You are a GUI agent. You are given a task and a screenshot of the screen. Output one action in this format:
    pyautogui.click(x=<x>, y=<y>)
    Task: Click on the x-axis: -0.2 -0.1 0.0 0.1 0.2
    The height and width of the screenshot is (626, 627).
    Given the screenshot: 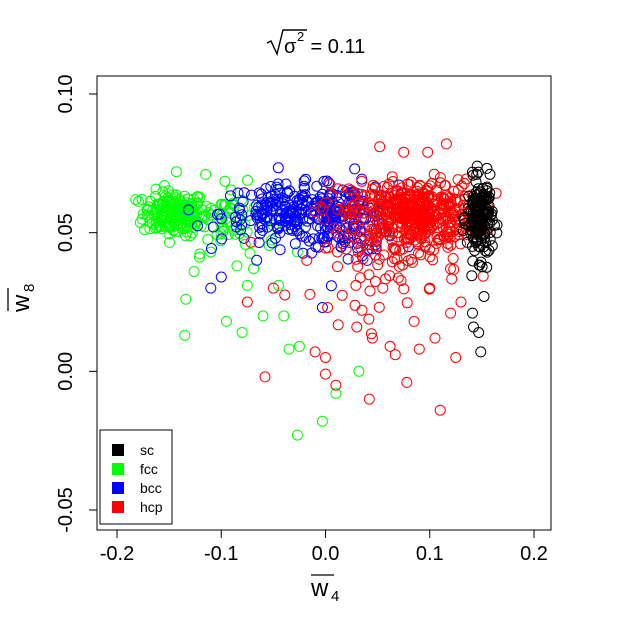 What is the action you would take?
    pyautogui.click(x=324, y=547)
    